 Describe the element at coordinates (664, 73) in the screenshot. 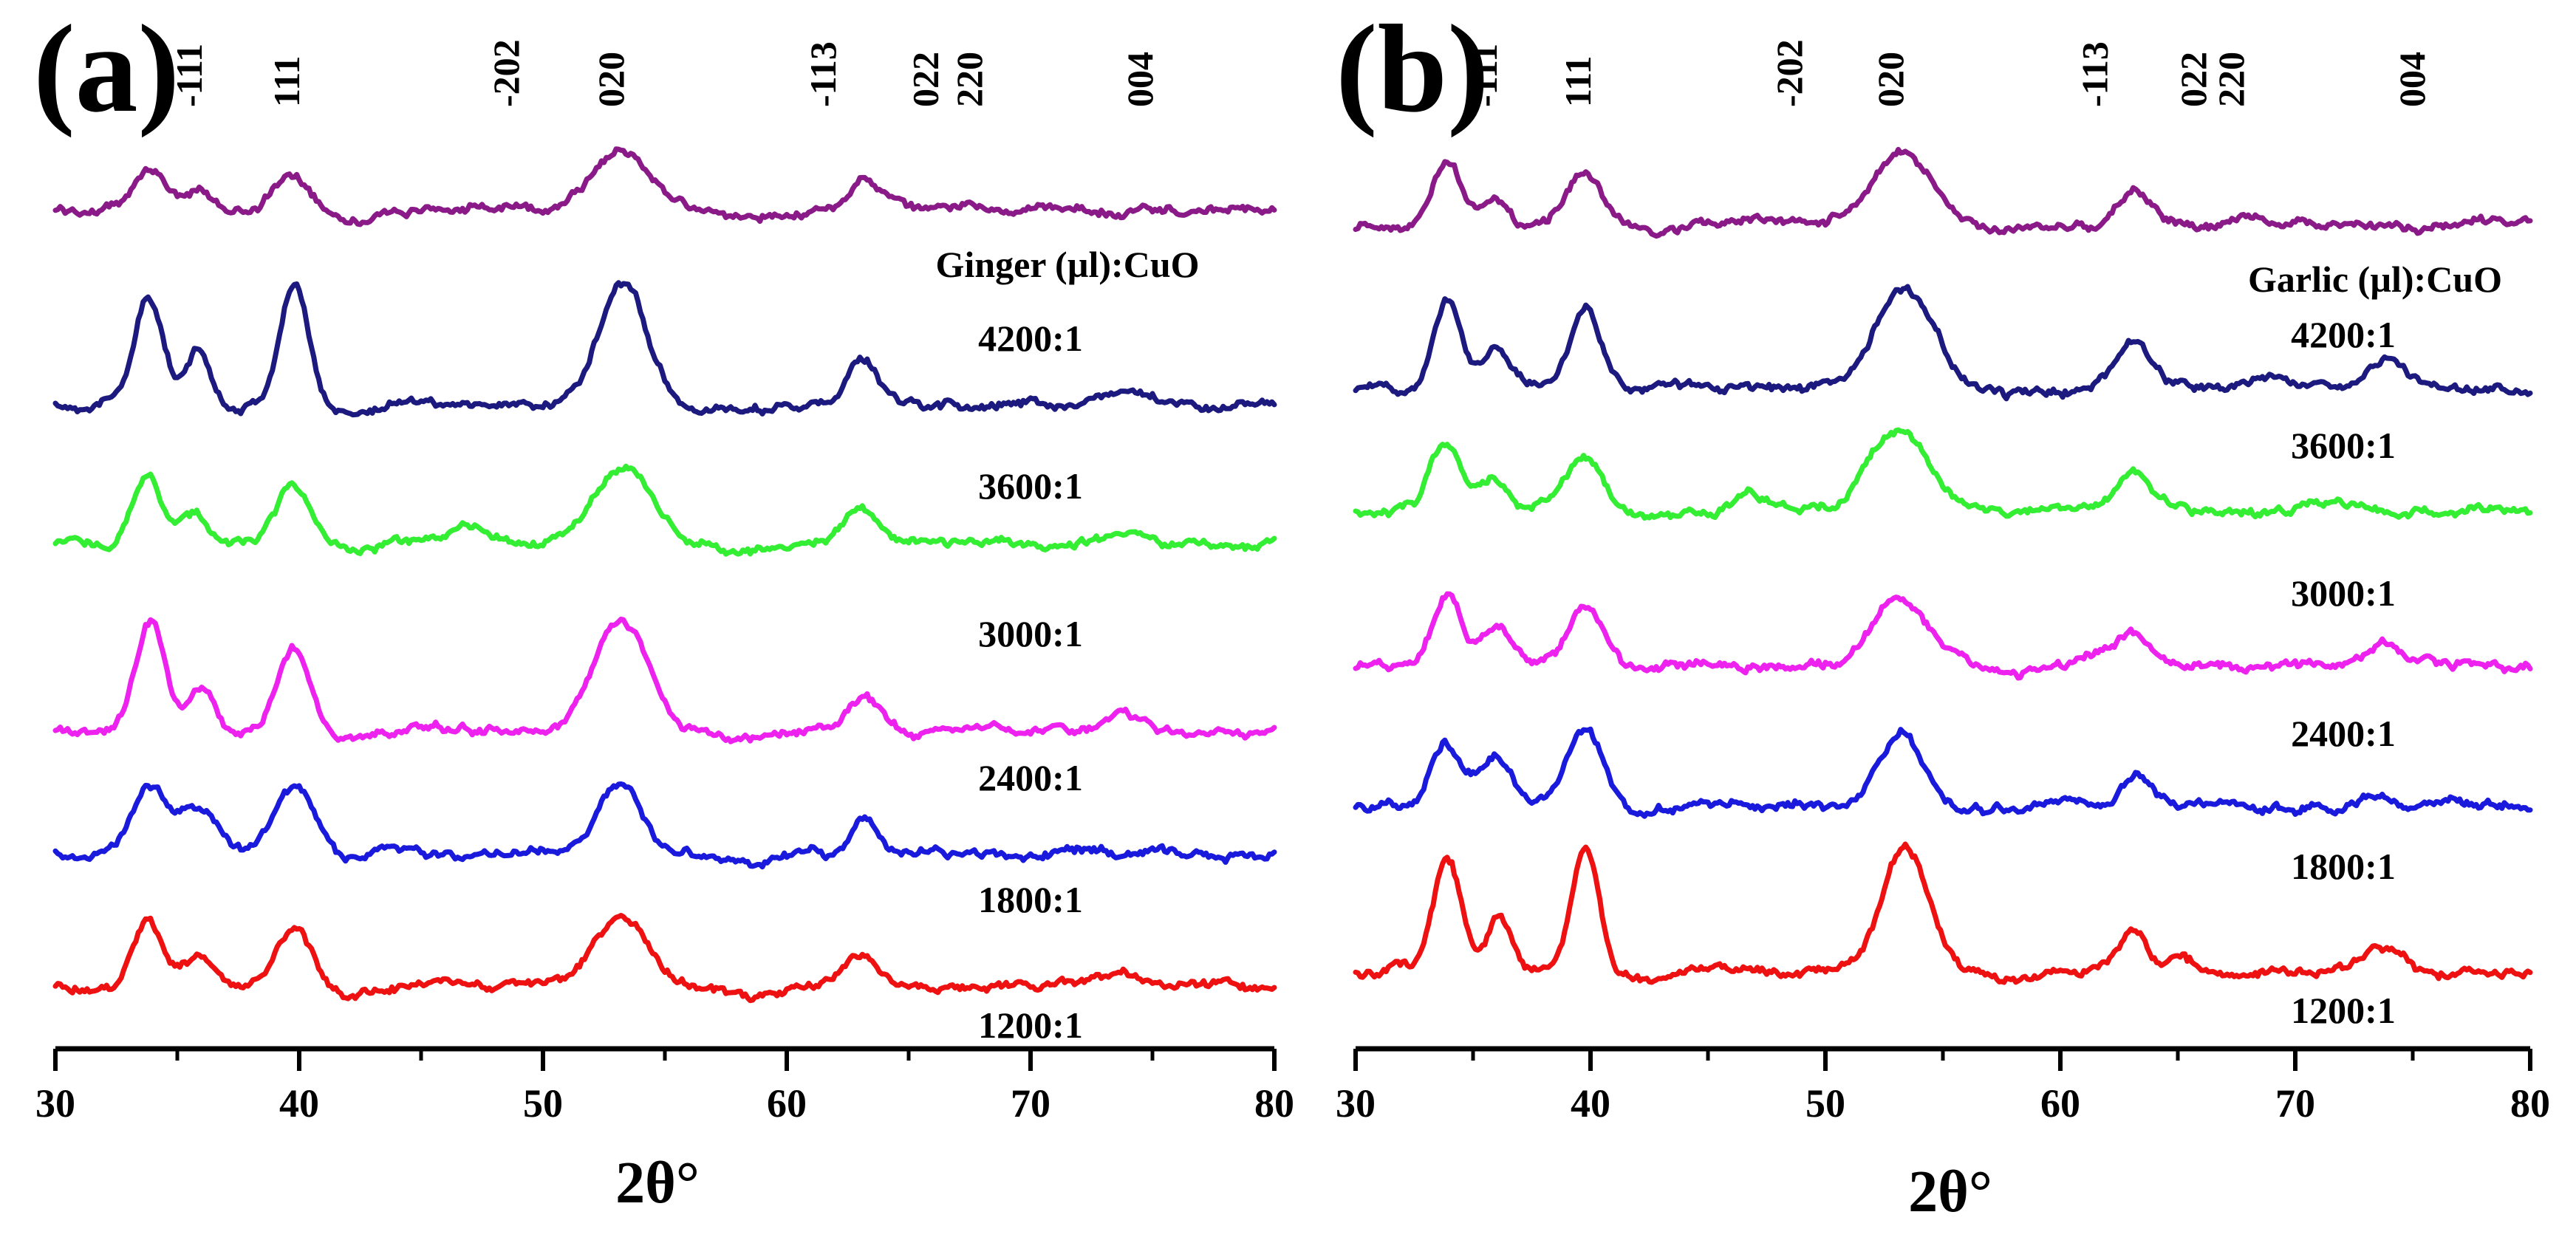

I see `panel-a-plane-labels: -111 111 -202 020 -113 022 220 004` at that location.